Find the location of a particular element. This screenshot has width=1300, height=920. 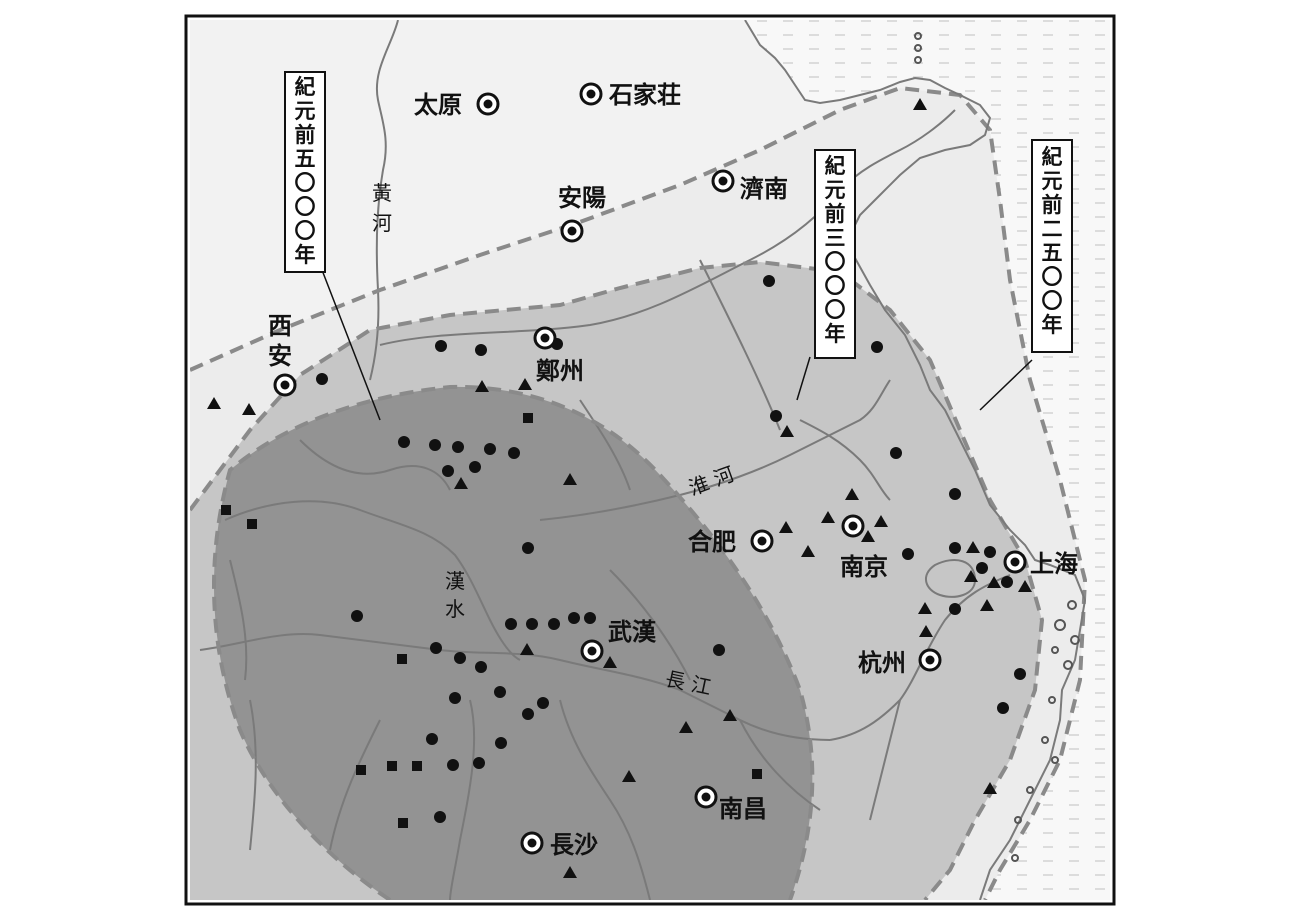

taihu-lake is located at coordinates (951, 578).